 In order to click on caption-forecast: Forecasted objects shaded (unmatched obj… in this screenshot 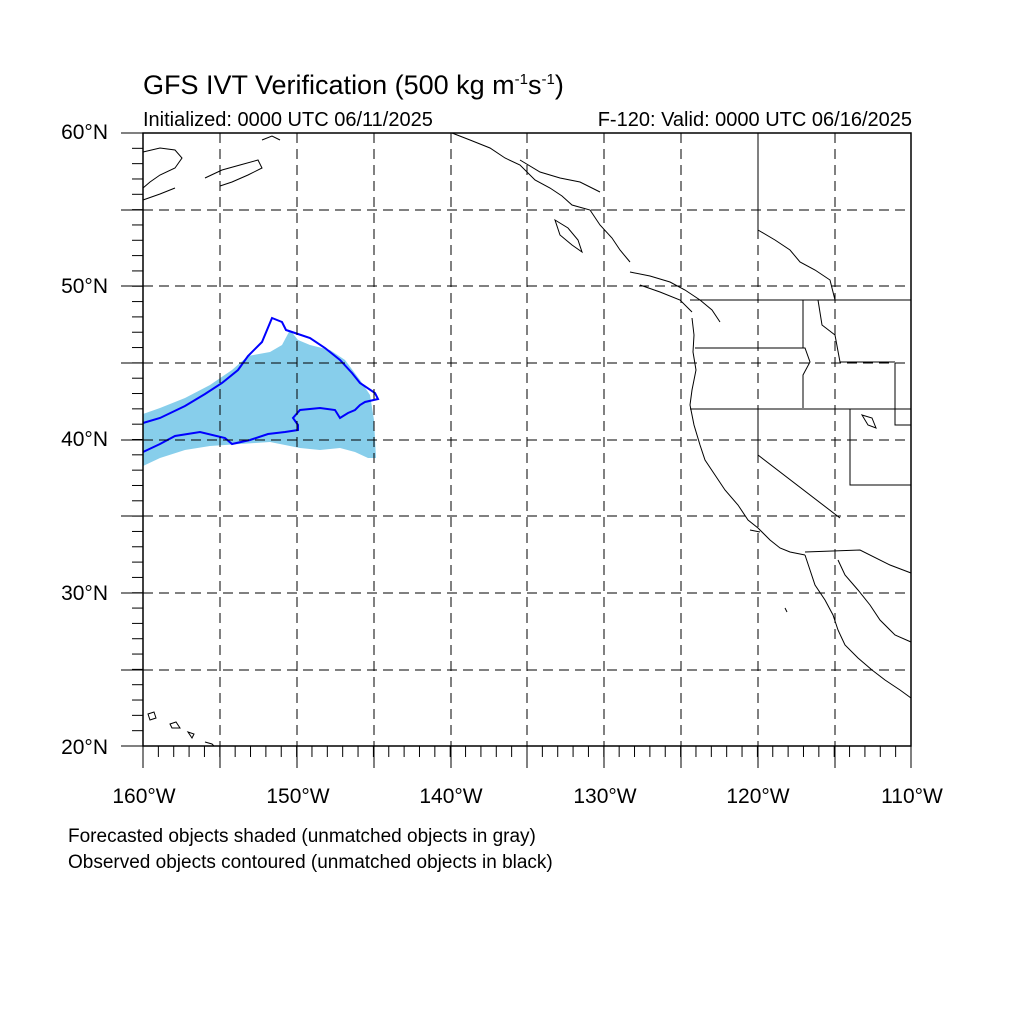, I will do `click(302, 836)`.